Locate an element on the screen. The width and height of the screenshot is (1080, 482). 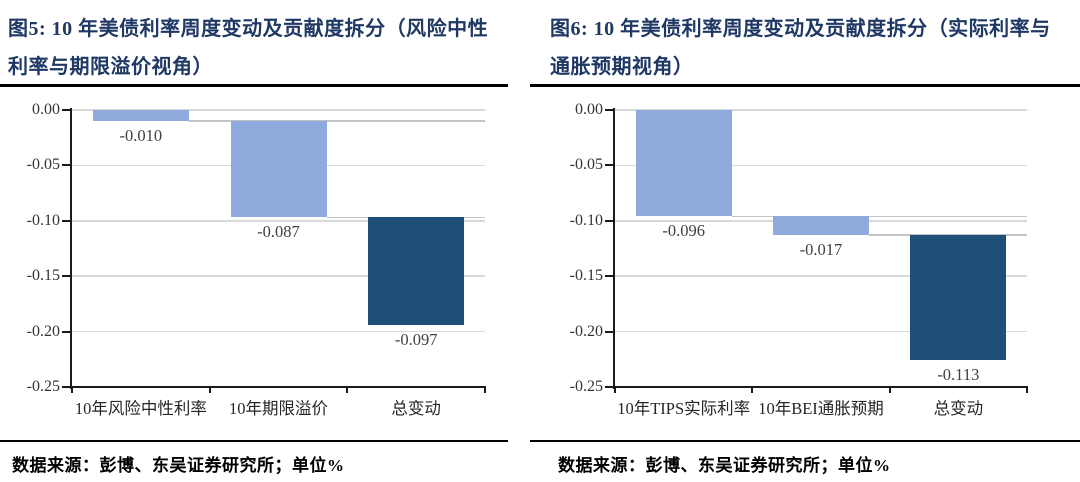
bar-value-label: -0.096 is located at coordinates (683, 231).